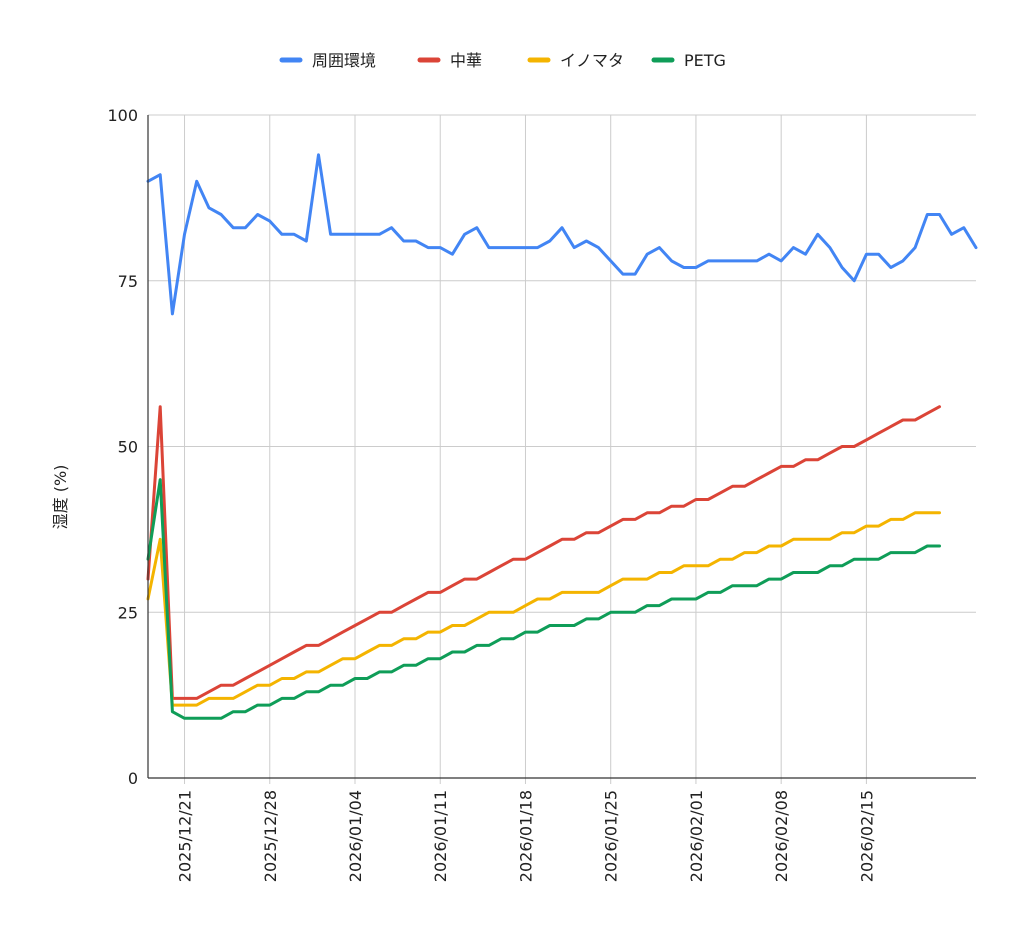 This screenshot has width=1024, height=942. What do you see at coordinates (128, 612) in the screenshot?
I see `y-tick-label: 25` at bounding box center [128, 612].